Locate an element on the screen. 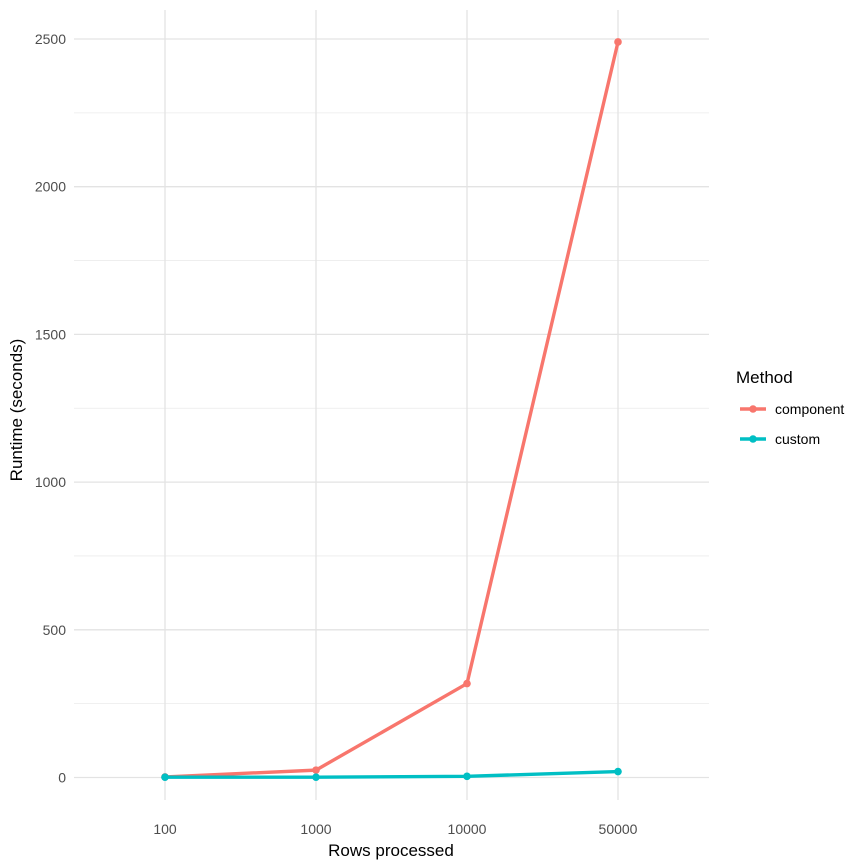 Image resolution: width=861 pixels, height=868 pixels. x-tick-label: 1000 is located at coordinates (315, 829).